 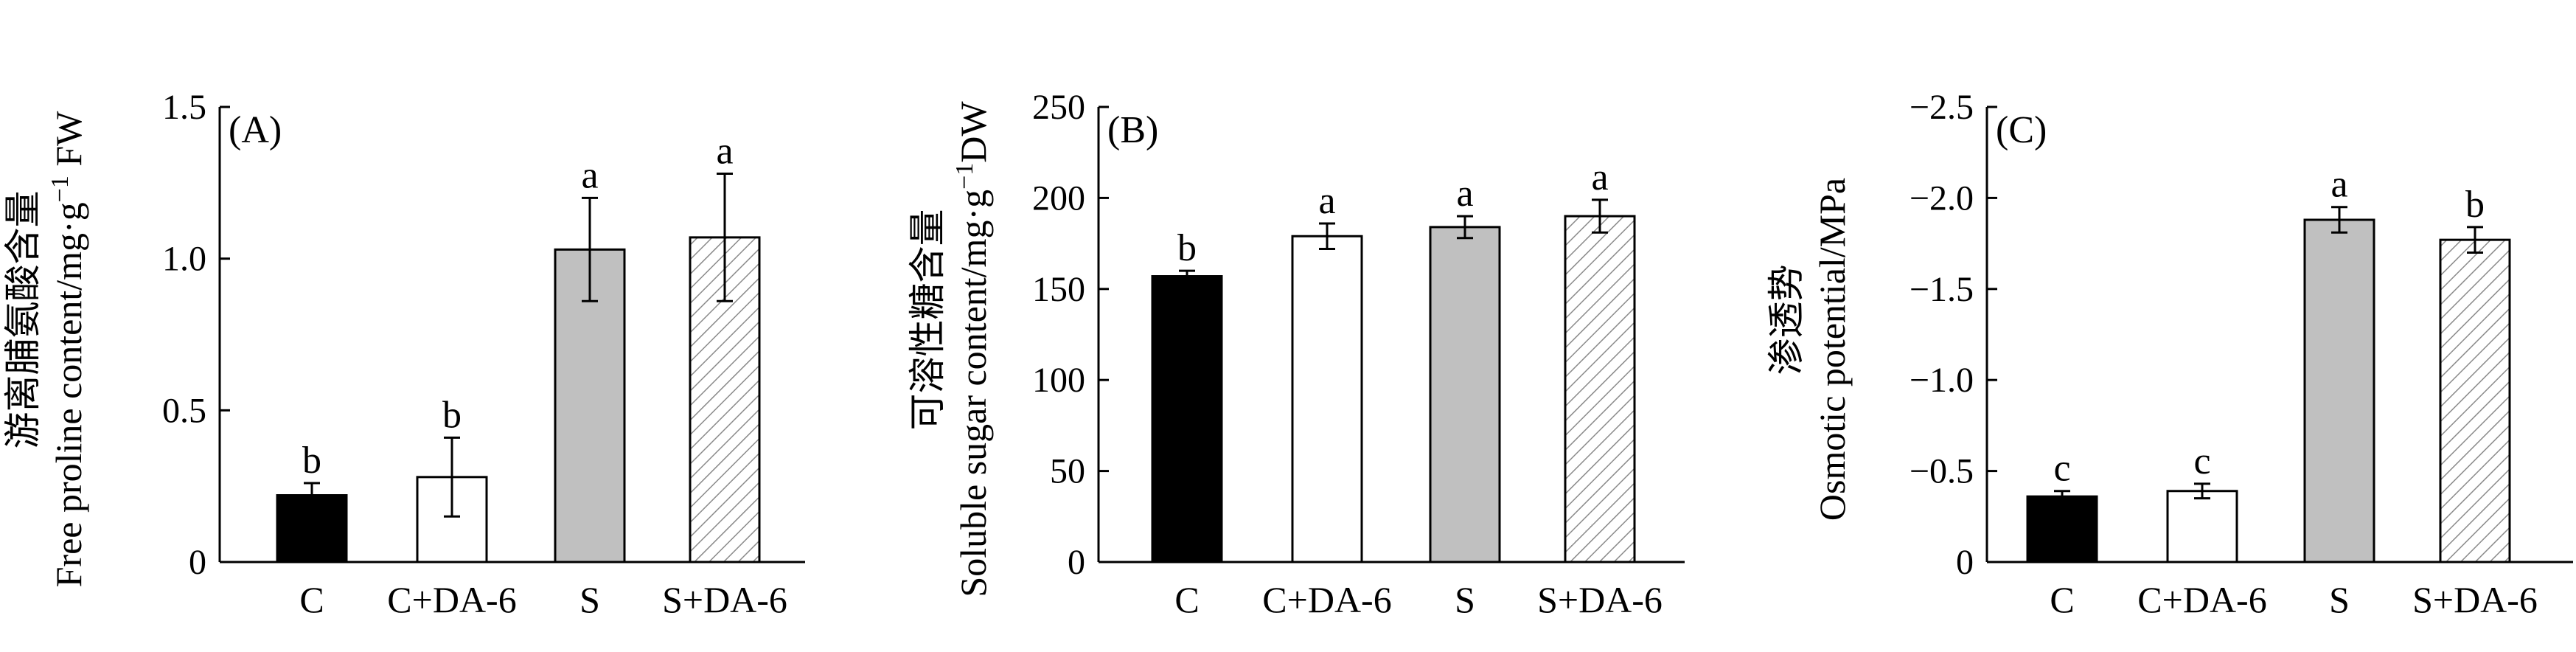 What do you see at coordinates (974, 132) in the screenshot?
I see `y-axis-title-unit: DW` at bounding box center [974, 132].